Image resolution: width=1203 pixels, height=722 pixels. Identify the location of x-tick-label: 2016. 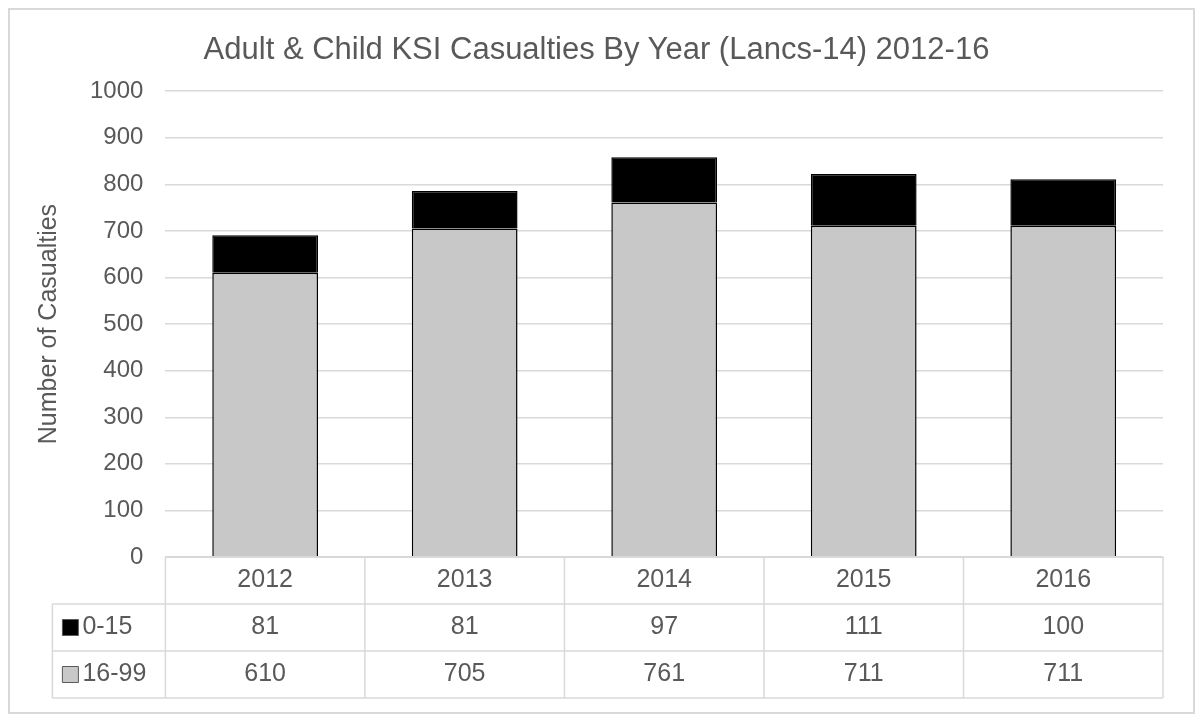
(1063, 578).